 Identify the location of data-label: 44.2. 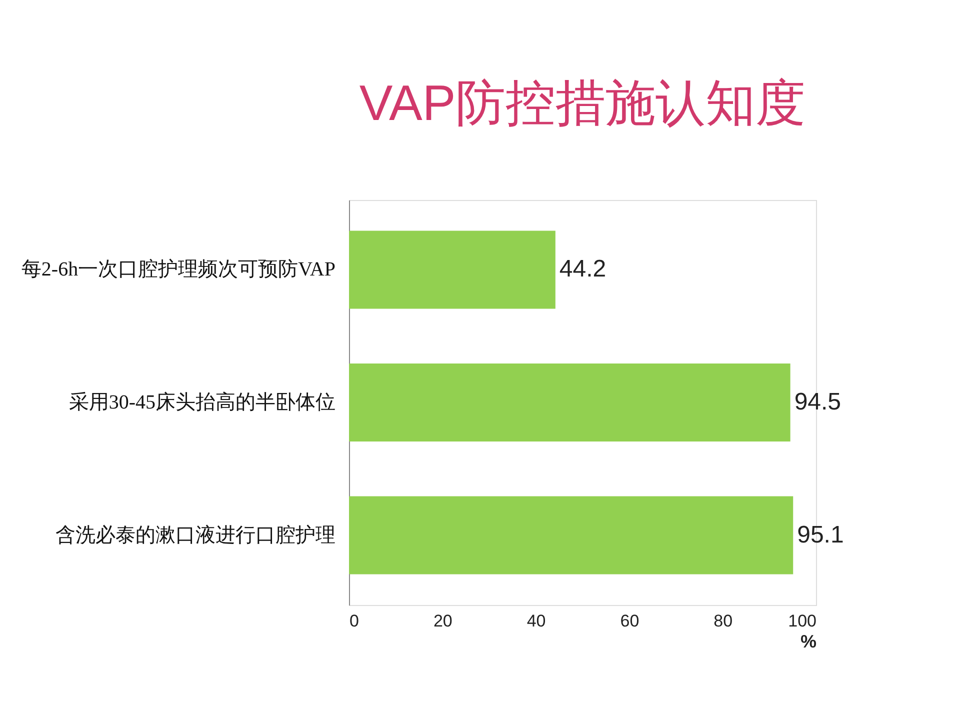
(582, 269).